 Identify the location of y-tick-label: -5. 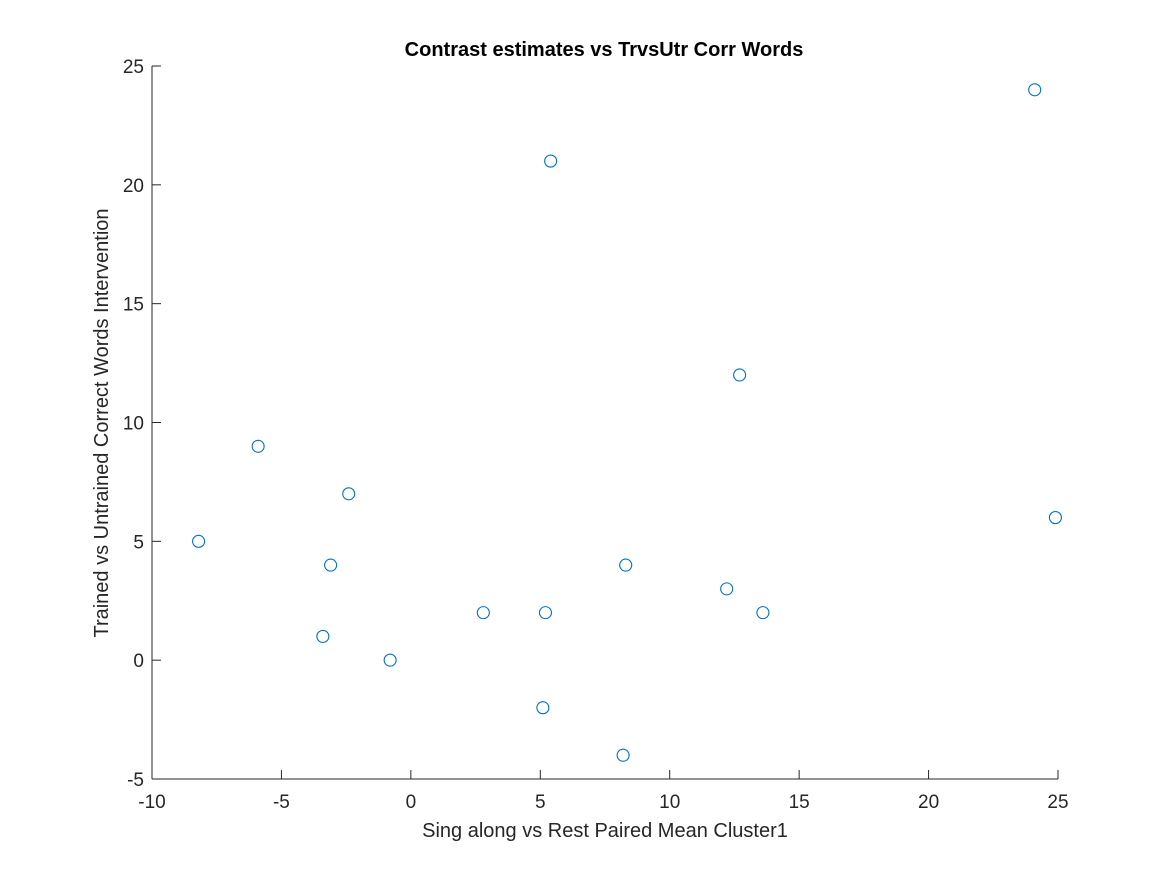
(135, 780).